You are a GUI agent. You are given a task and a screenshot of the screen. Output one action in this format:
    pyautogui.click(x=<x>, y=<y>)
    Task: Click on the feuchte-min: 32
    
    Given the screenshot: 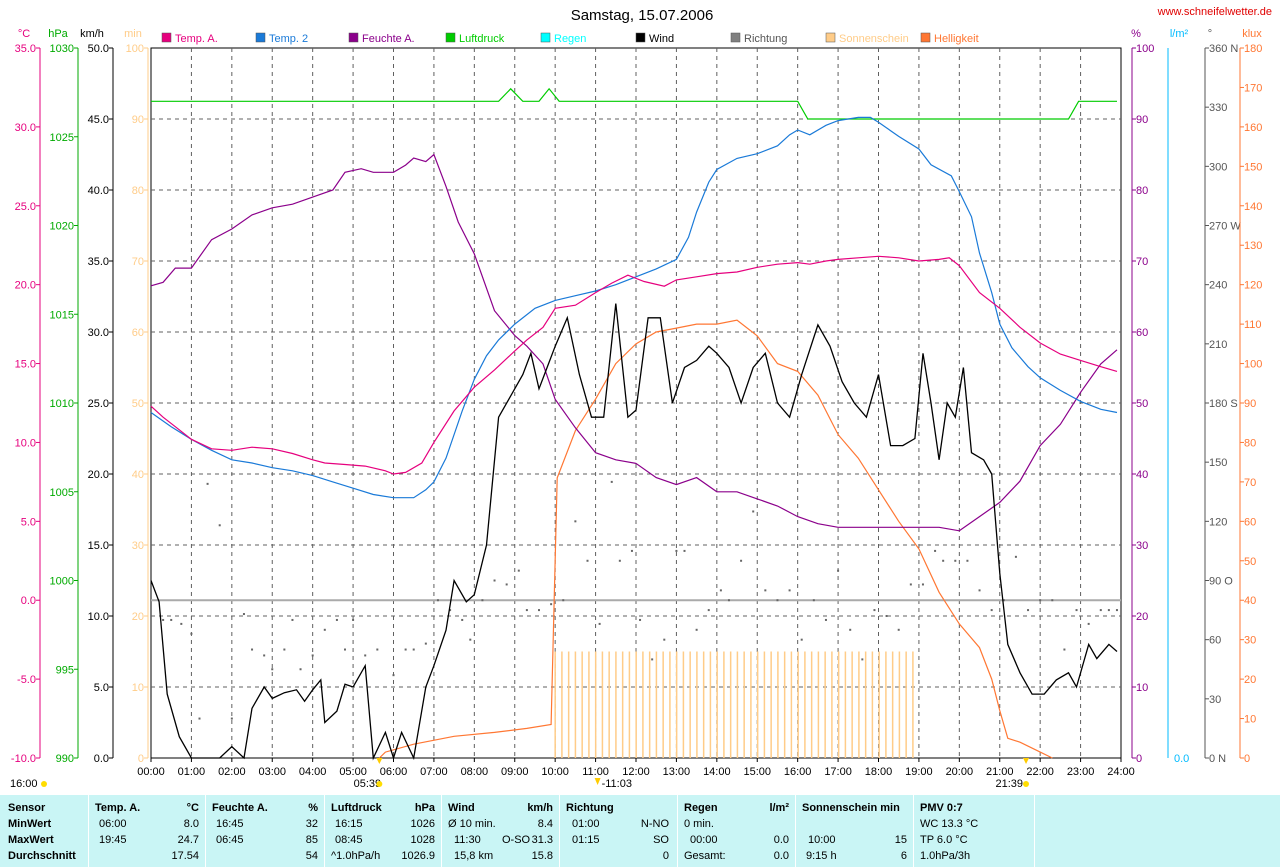 What is the action you would take?
    pyautogui.click(x=311, y=824)
    